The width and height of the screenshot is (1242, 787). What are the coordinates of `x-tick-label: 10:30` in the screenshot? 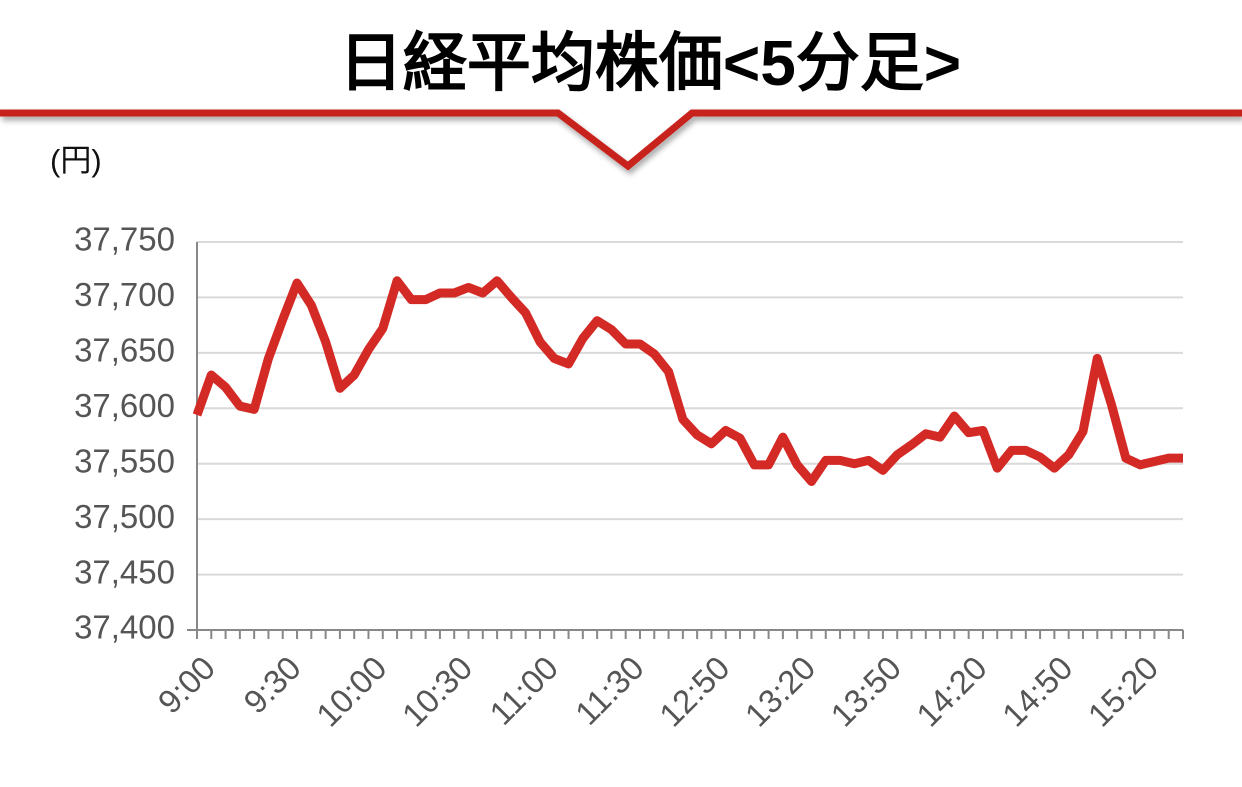 It's located at (437, 691).